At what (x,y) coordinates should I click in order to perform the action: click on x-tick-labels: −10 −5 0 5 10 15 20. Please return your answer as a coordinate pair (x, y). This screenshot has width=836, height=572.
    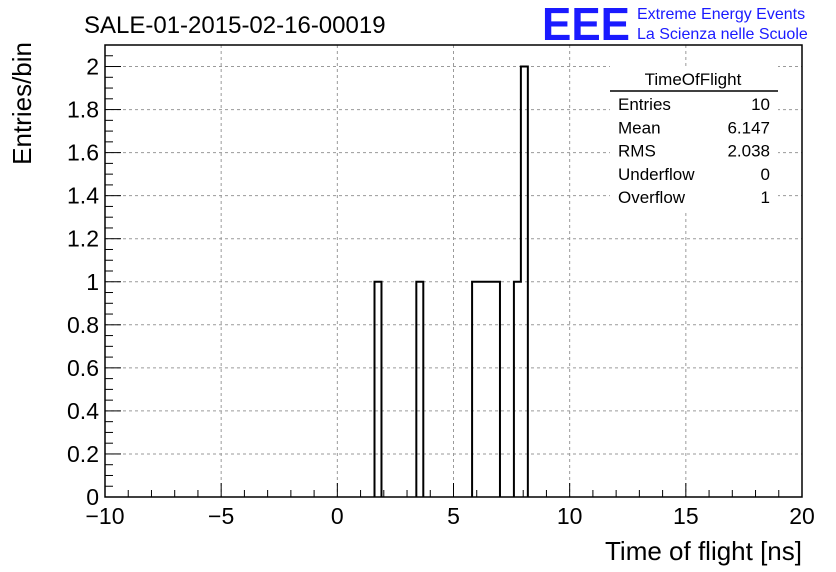
    Looking at the image, I should click on (449, 516).